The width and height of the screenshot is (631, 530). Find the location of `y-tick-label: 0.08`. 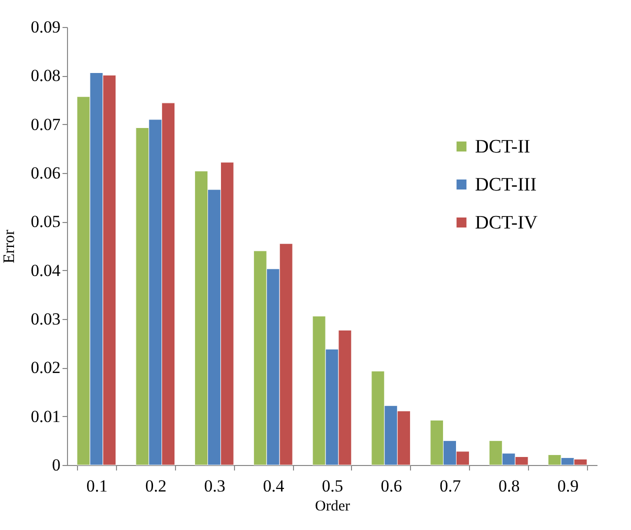

y-tick-label: 0.08 is located at coordinates (45, 76).